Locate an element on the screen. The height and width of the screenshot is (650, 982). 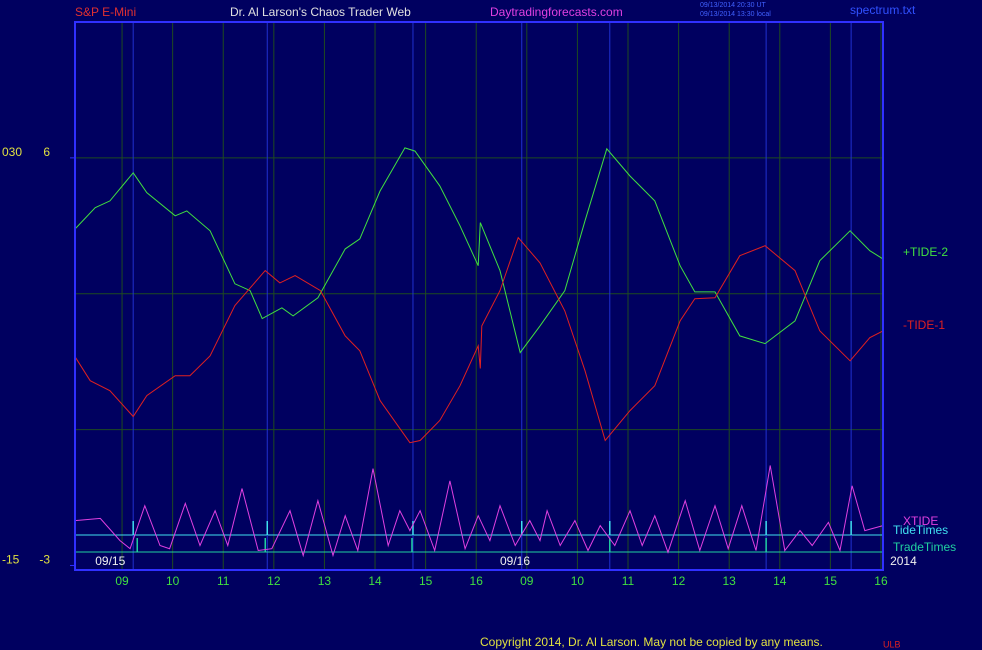
legend-label: TradeTimes is located at coordinates (924, 547).